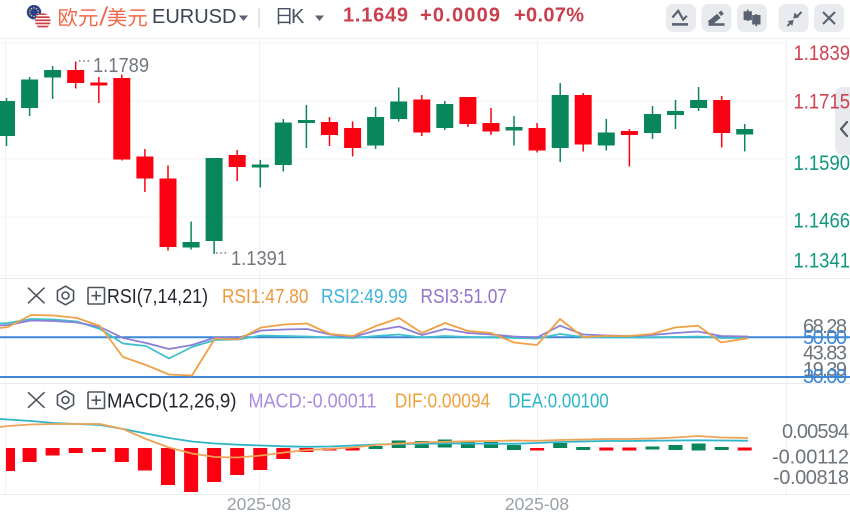 This screenshot has height=528, width=850. What do you see at coordinates (121, 66) in the screenshot?
I see `svg-text: 1.1789` at bounding box center [121, 66].